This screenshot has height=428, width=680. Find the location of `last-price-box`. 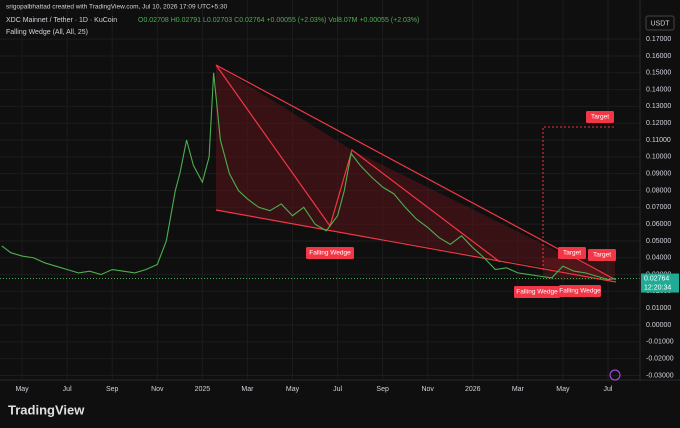

last-price-box is located at coordinates (660, 283).